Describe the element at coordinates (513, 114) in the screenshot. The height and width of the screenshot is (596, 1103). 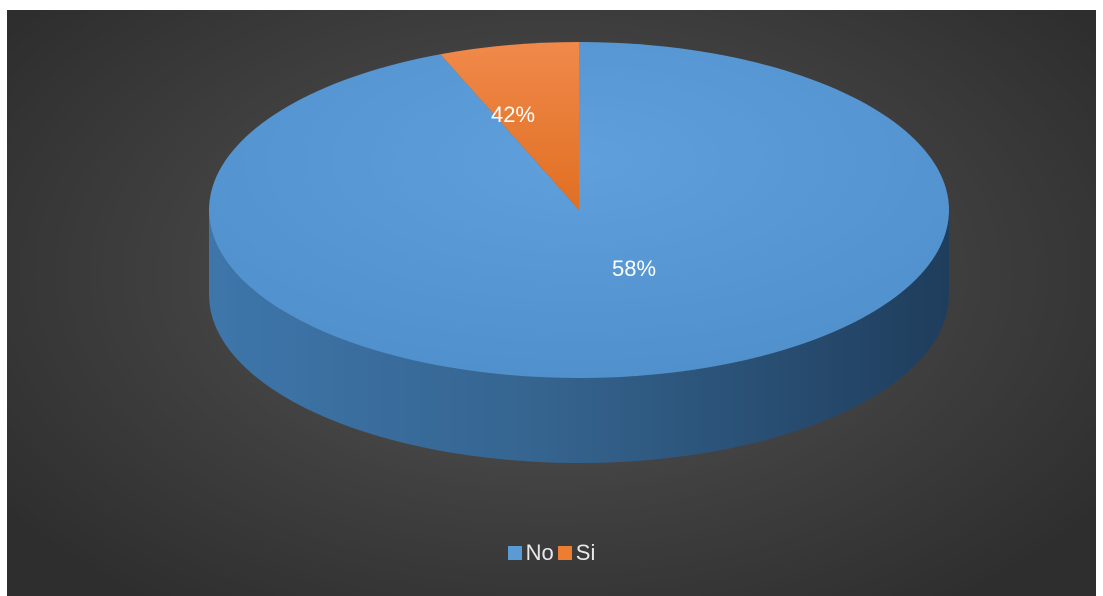
I see `data-label-si: 42%` at that location.